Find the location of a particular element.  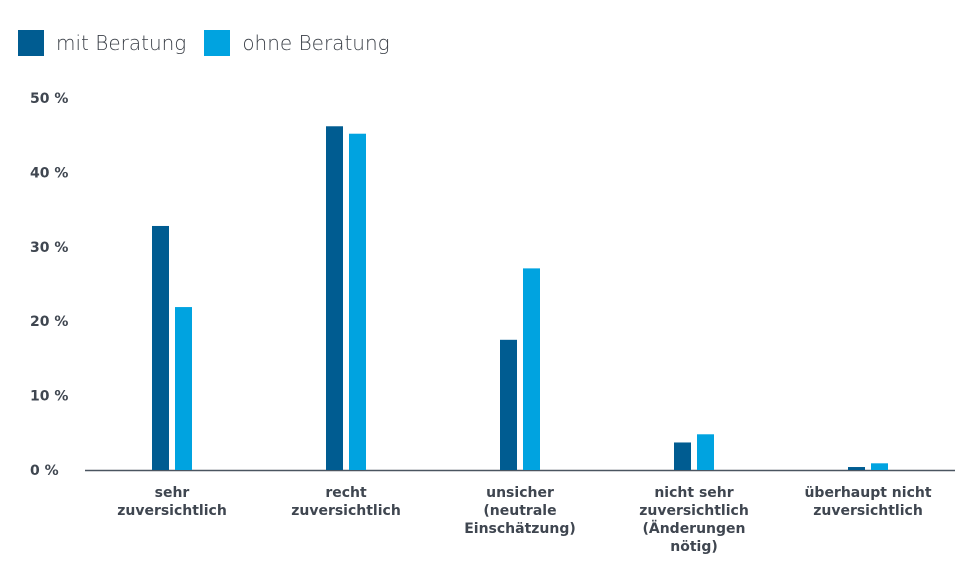

y-tick-label: 10 % is located at coordinates (49, 397).